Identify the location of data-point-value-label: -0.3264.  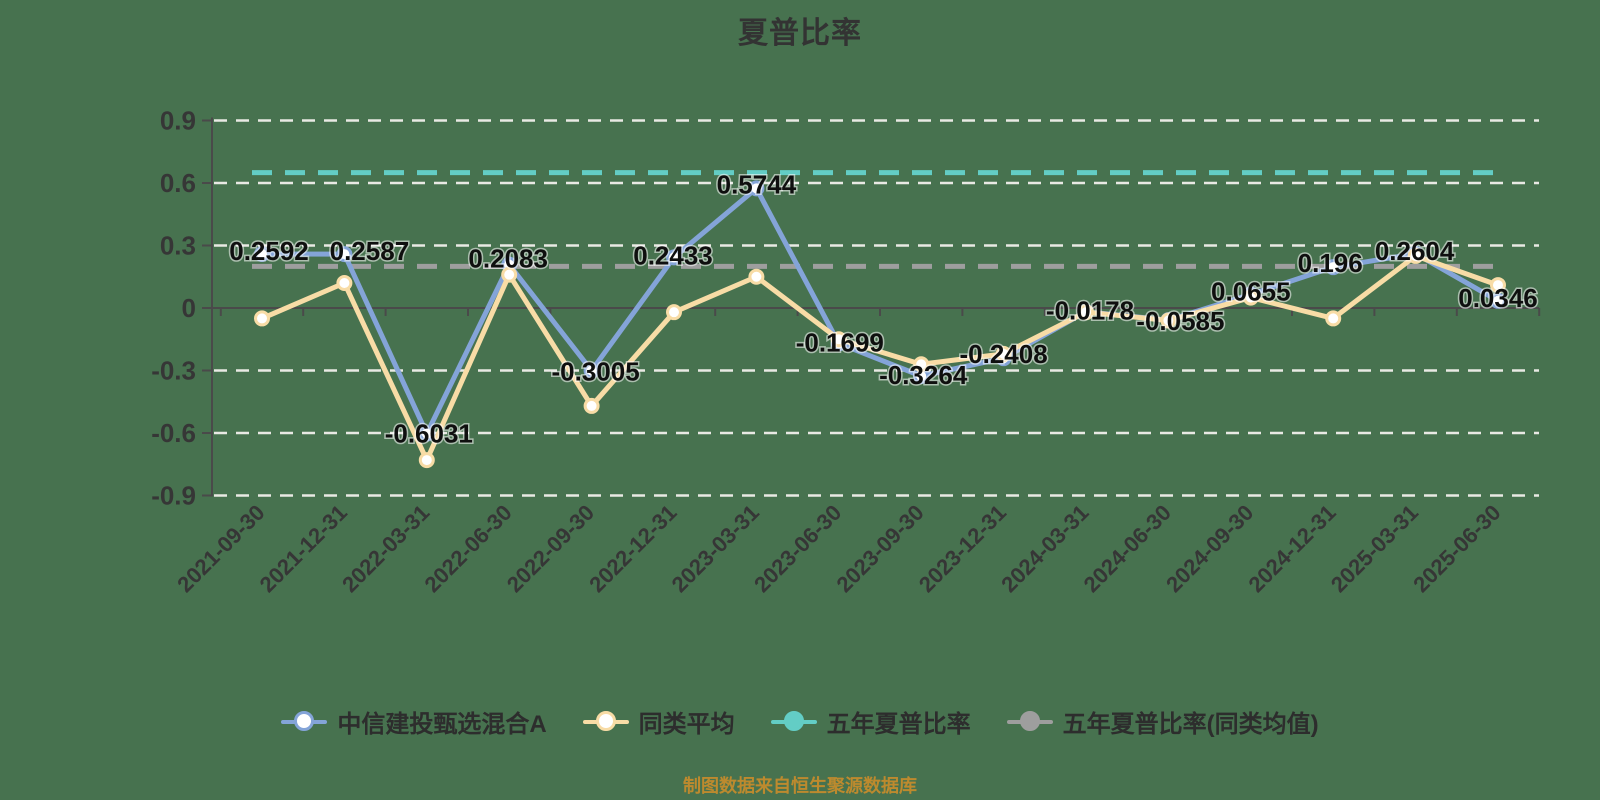
(923, 375).